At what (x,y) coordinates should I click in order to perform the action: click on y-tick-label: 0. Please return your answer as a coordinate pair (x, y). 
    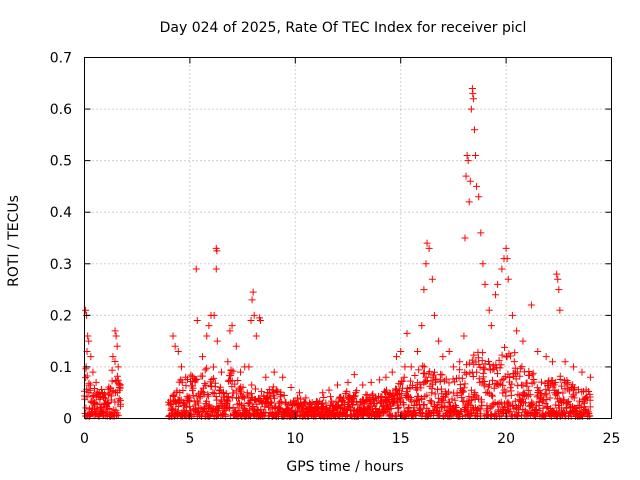
    Looking at the image, I should click on (67, 420).